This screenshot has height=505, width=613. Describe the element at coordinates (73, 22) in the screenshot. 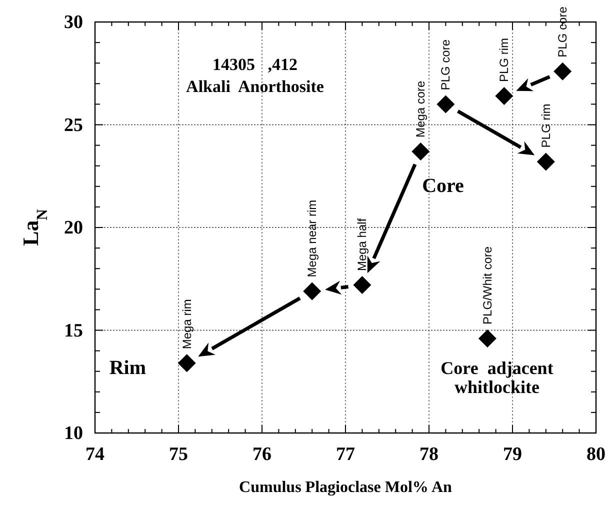

I see `y-tick-label: 30` at that location.